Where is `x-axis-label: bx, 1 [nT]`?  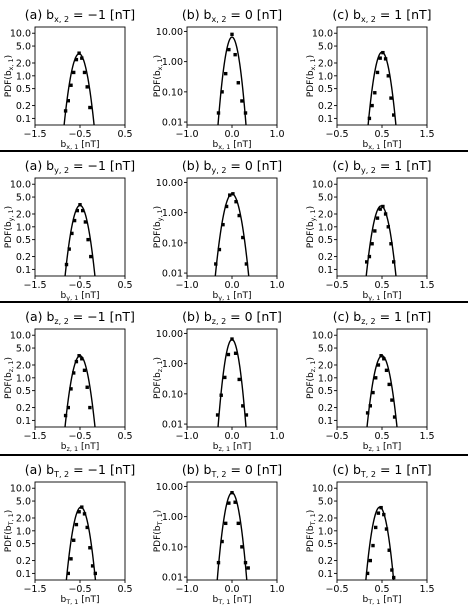
x-axis-label: bx, 1 [nT] is located at coordinates (232, 145).